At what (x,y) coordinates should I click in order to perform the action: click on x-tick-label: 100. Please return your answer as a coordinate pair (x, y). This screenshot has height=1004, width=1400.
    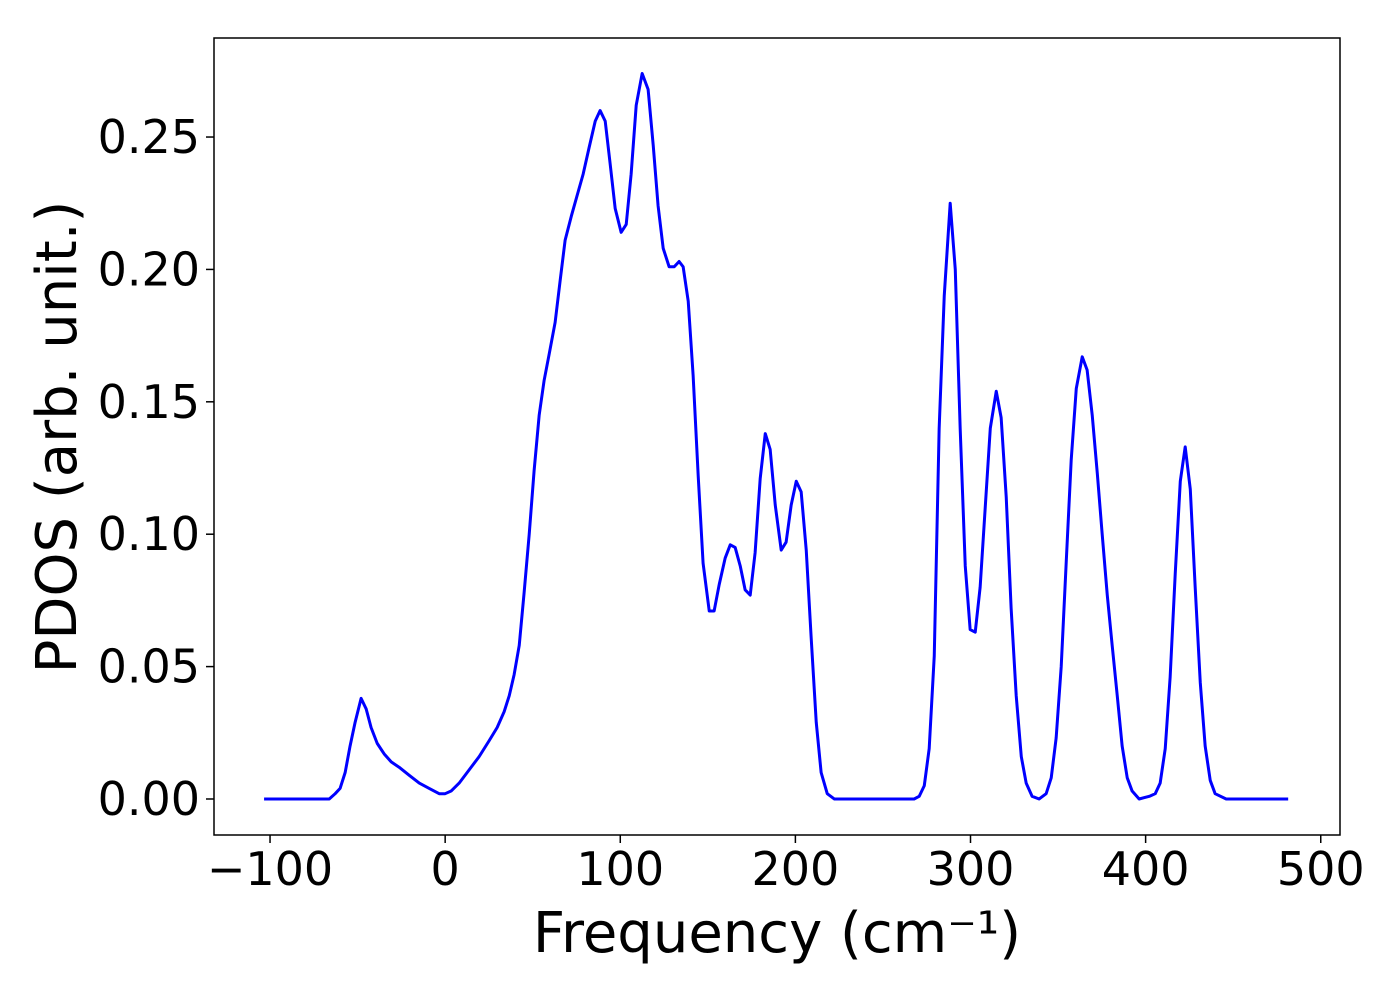
    Looking at the image, I should click on (620, 869).